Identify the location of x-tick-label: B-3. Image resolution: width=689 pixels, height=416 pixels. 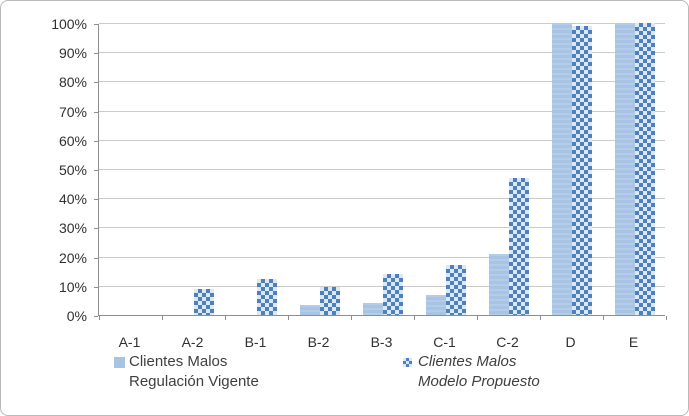
(381, 342).